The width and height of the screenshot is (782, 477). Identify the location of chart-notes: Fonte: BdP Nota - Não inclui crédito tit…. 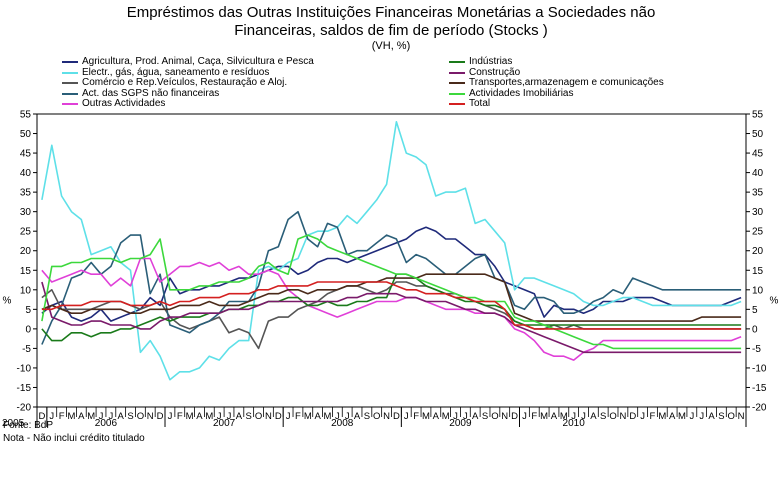
(74, 432).